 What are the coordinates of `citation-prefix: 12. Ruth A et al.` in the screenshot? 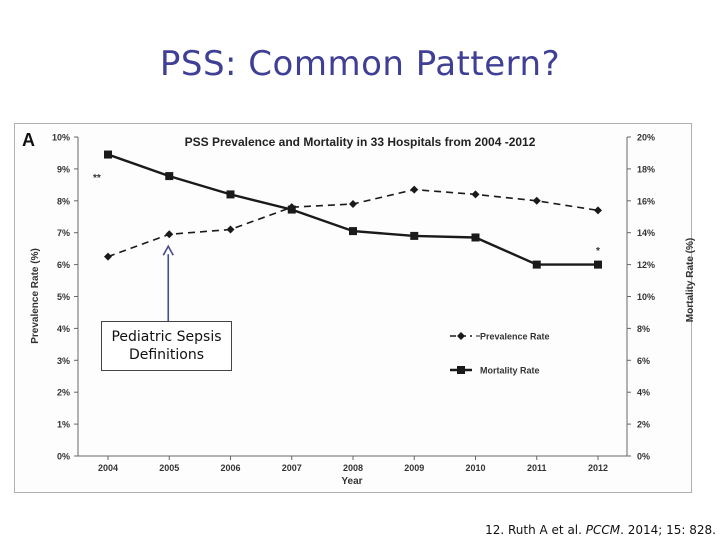 It's located at (535, 530).